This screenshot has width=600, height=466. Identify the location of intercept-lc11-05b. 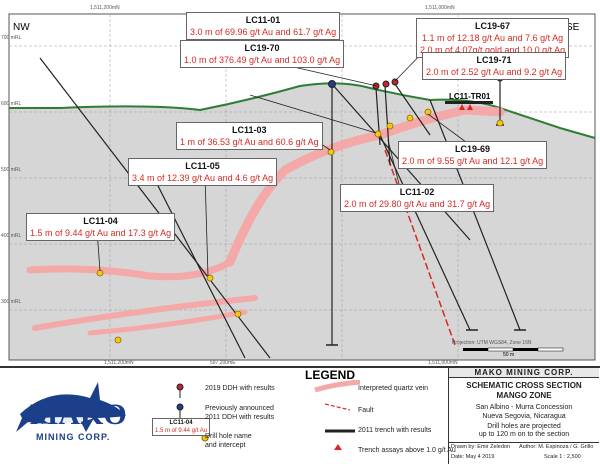
(238, 314).